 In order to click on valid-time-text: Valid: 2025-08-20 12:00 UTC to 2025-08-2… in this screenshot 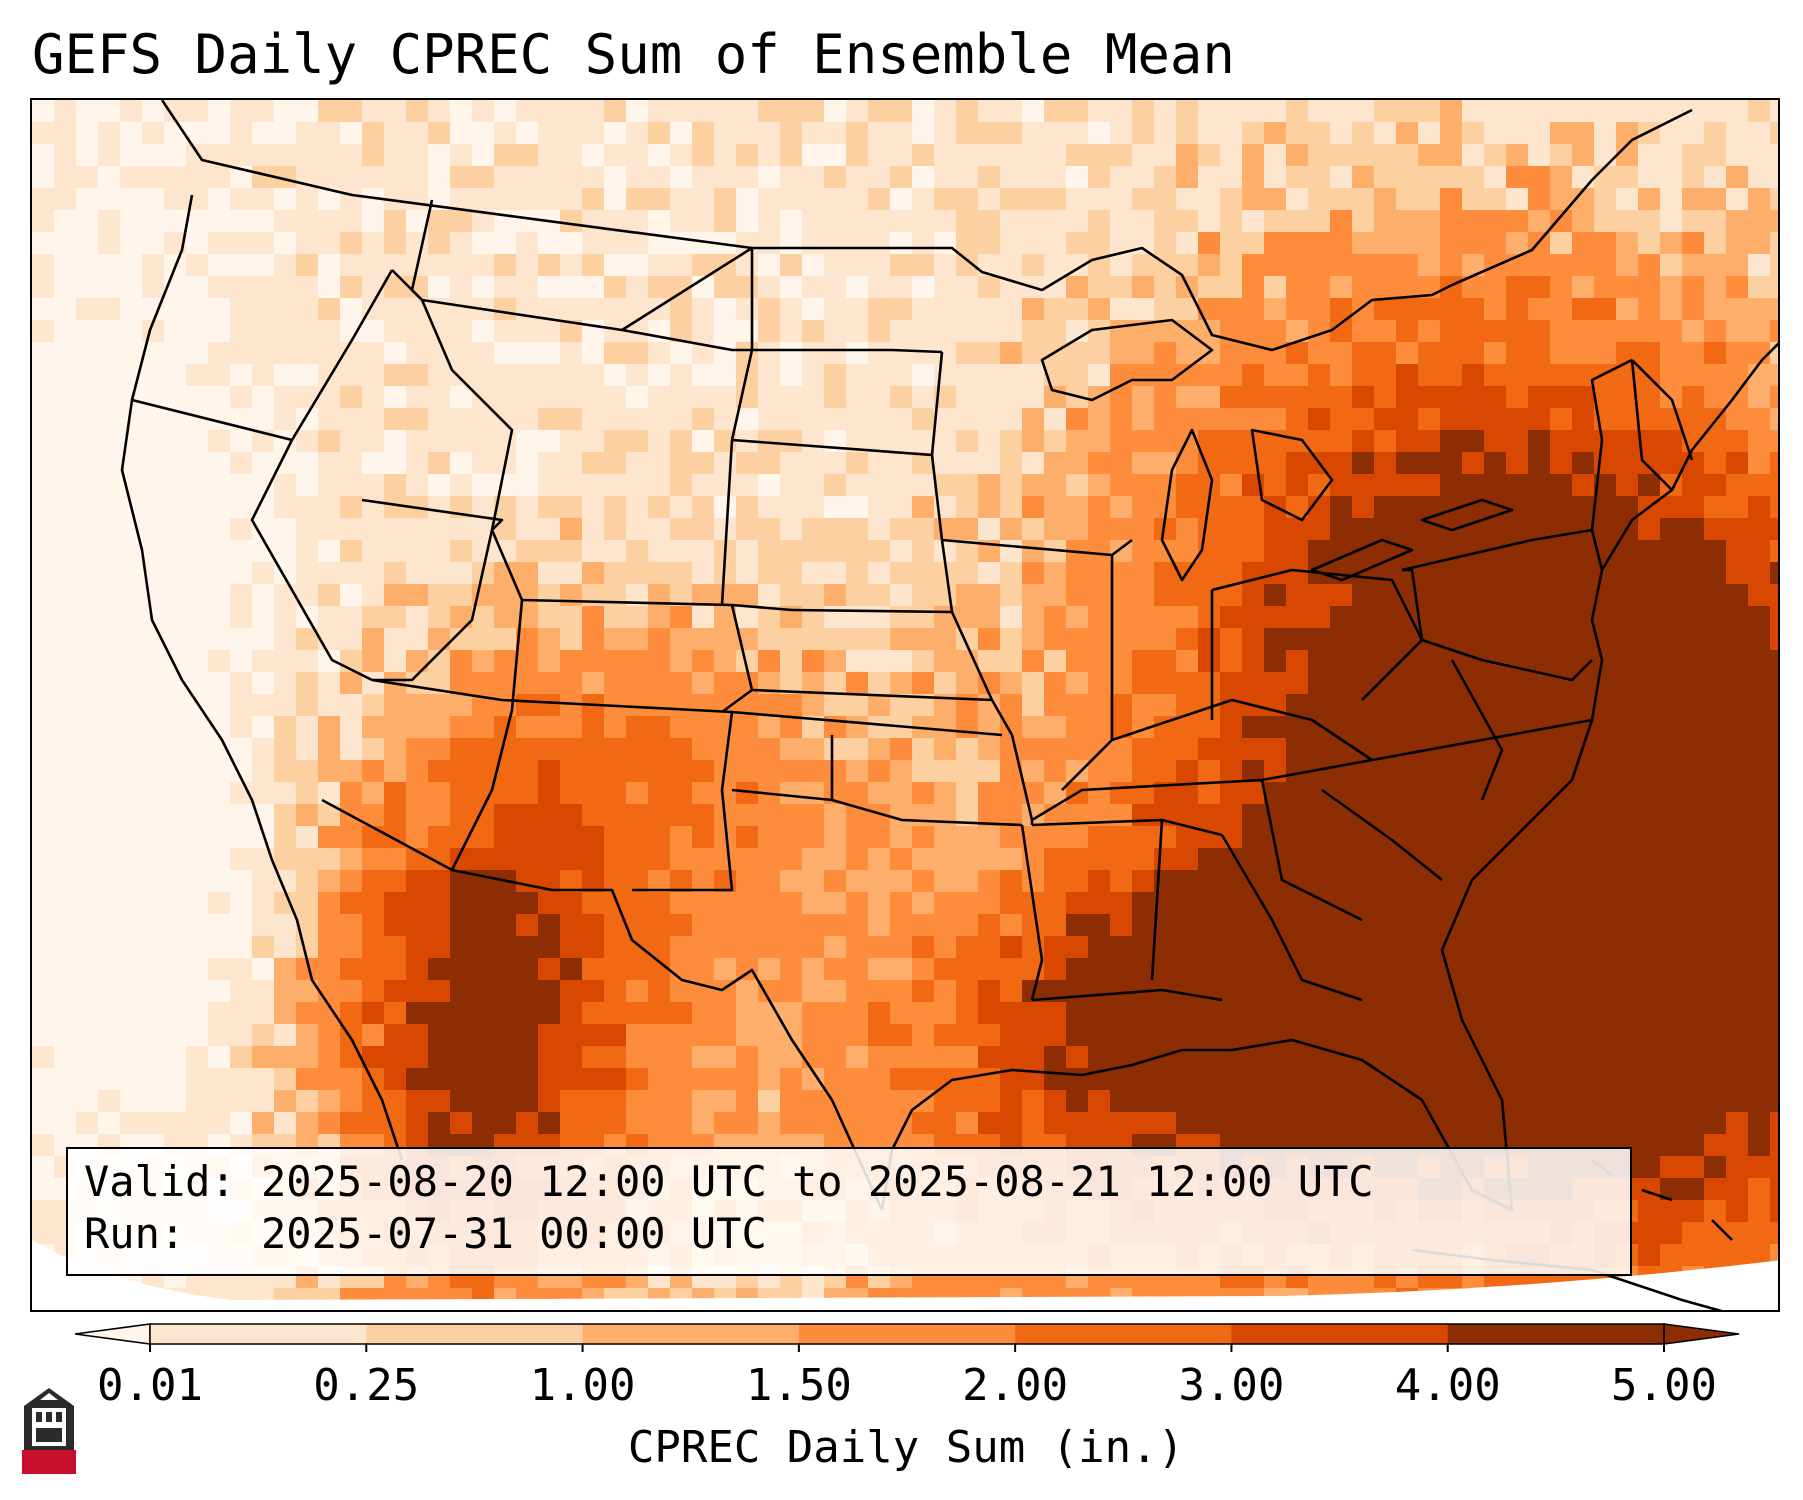, I will do `click(729, 1181)`.